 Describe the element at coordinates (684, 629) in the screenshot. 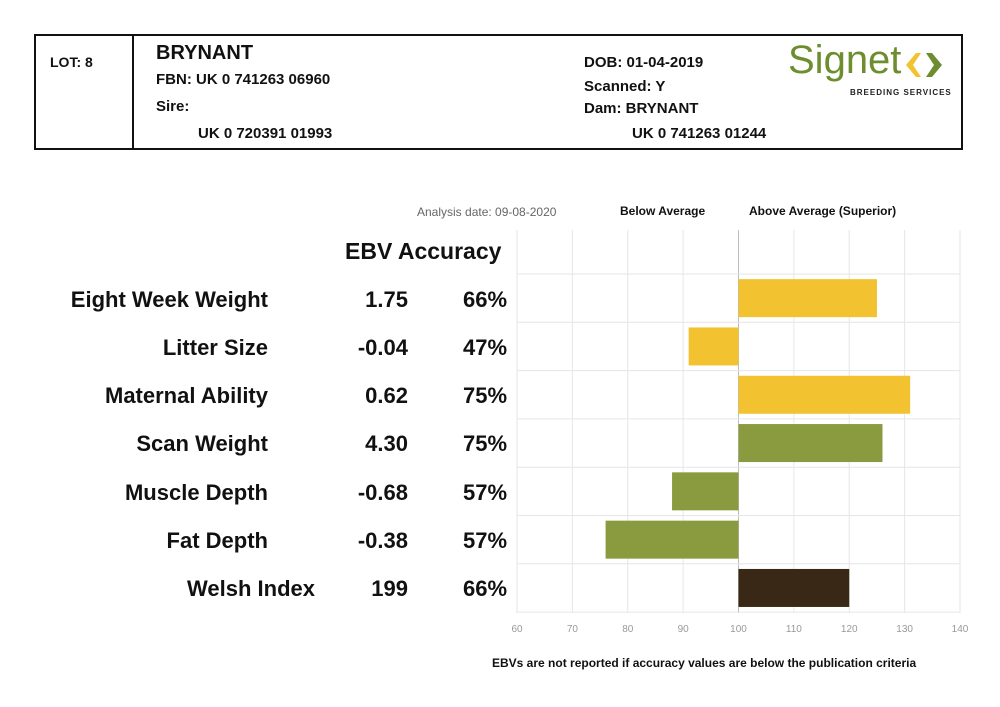

I see `x-tick-label: 90` at that location.